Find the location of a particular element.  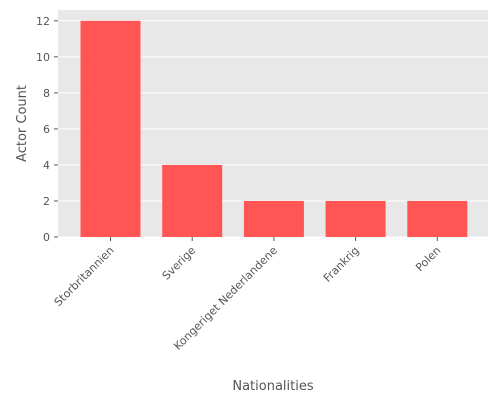

y-tick-label: 12 is located at coordinates (43, 21).